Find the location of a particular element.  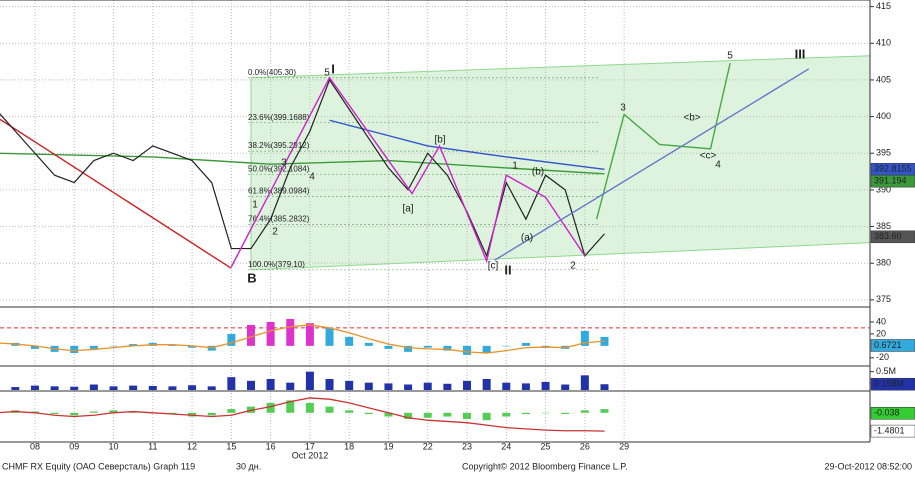

wave-label: (a) is located at coordinates (527, 238).